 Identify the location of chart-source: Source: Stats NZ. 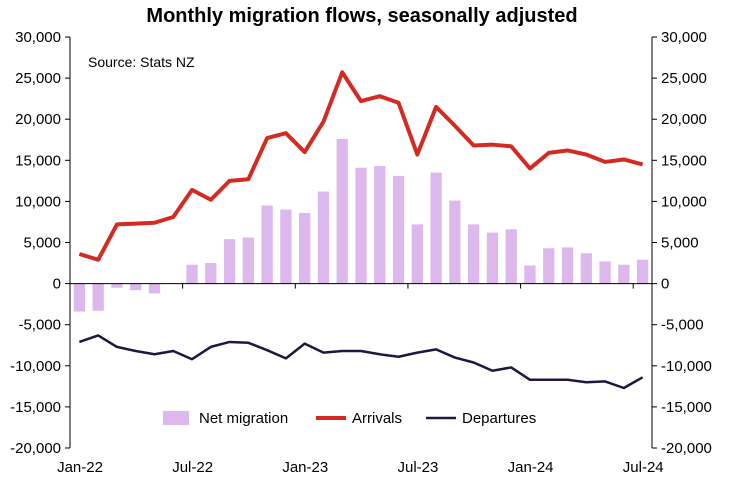
(141, 62).